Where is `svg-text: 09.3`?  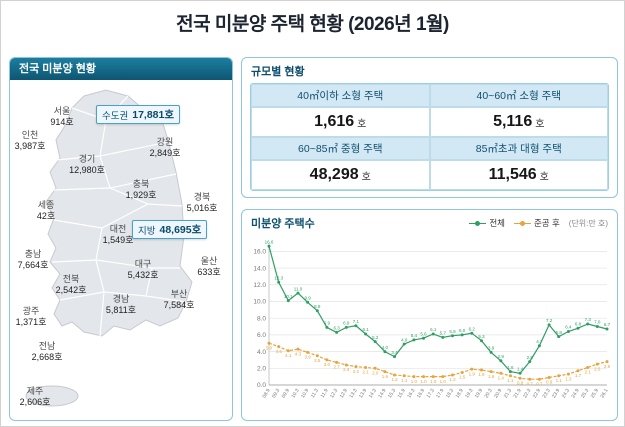
svg-text: 09.3 is located at coordinates (276, 394).